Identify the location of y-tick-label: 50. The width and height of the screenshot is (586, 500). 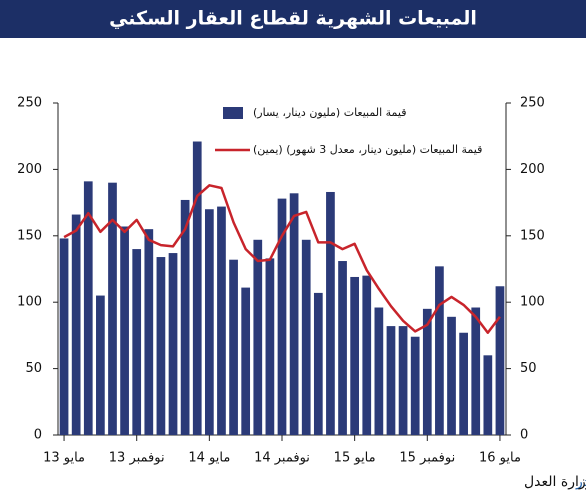
(33, 368).